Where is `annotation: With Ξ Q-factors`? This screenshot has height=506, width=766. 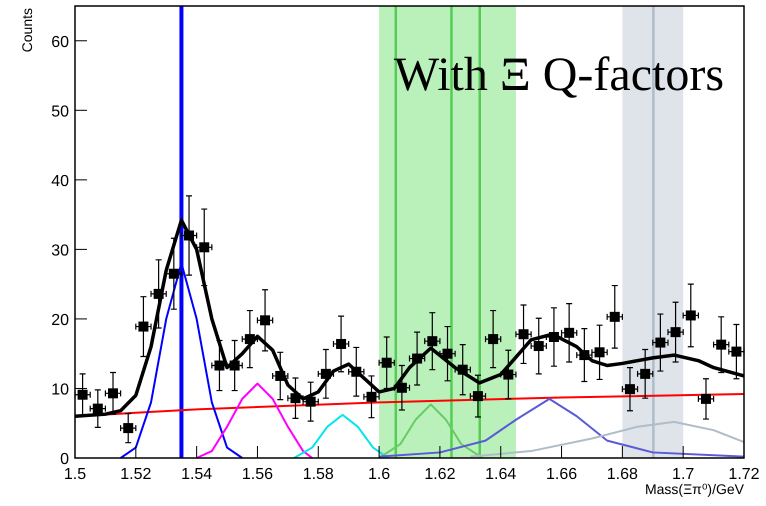 annotation: With Ξ Q-factors is located at coordinates (559, 74).